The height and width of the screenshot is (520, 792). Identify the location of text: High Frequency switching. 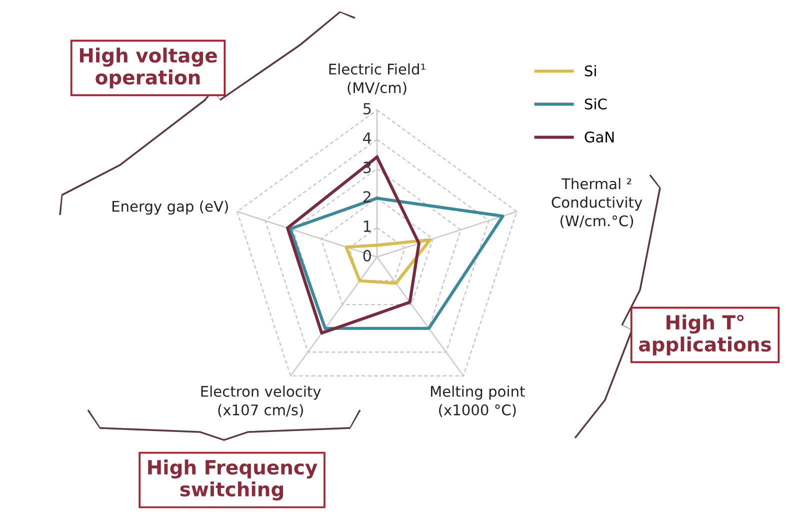
(233, 480).